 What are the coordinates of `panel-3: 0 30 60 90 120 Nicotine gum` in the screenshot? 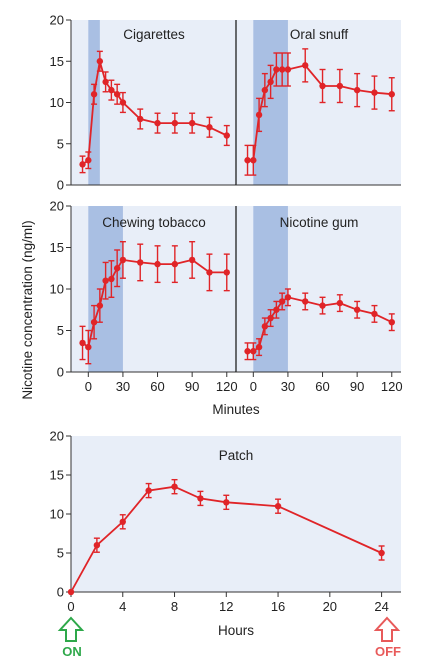 It's located at (319, 300).